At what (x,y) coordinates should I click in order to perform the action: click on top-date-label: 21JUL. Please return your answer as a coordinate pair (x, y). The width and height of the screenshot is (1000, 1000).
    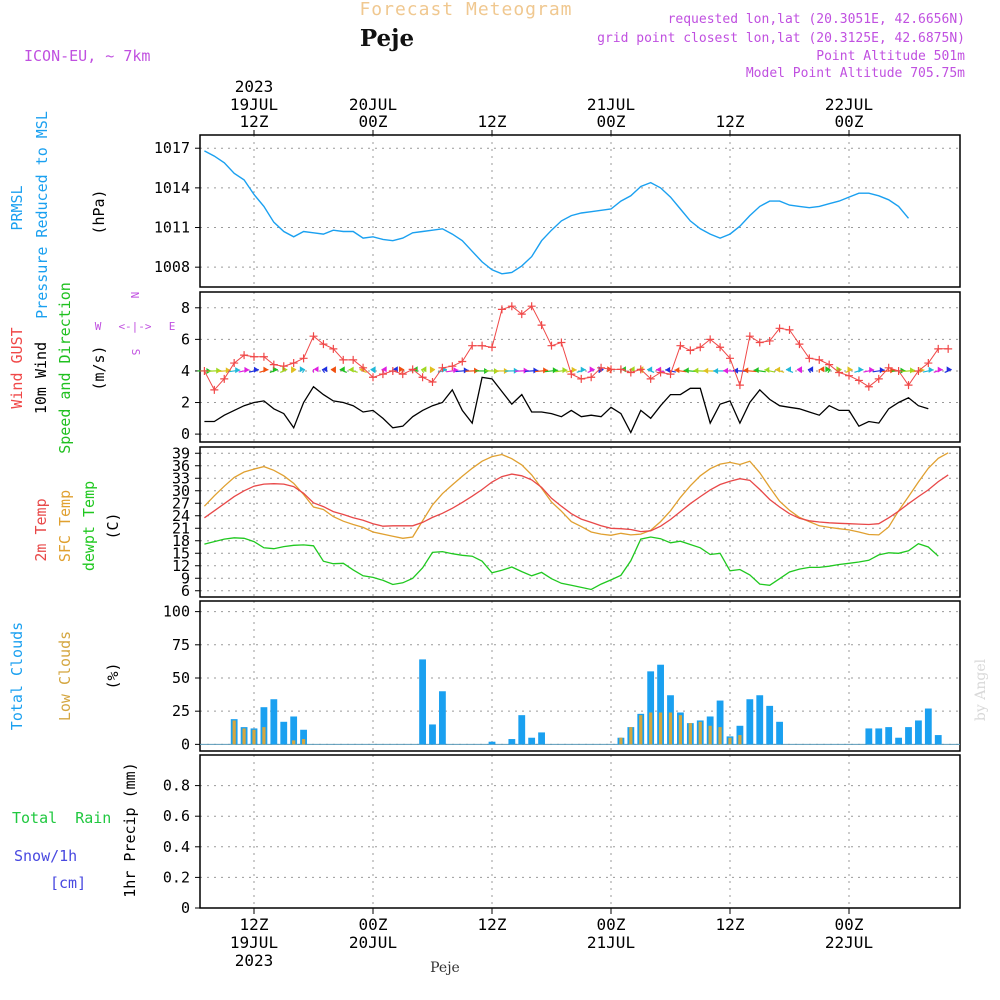
    Looking at the image, I should click on (611, 104).